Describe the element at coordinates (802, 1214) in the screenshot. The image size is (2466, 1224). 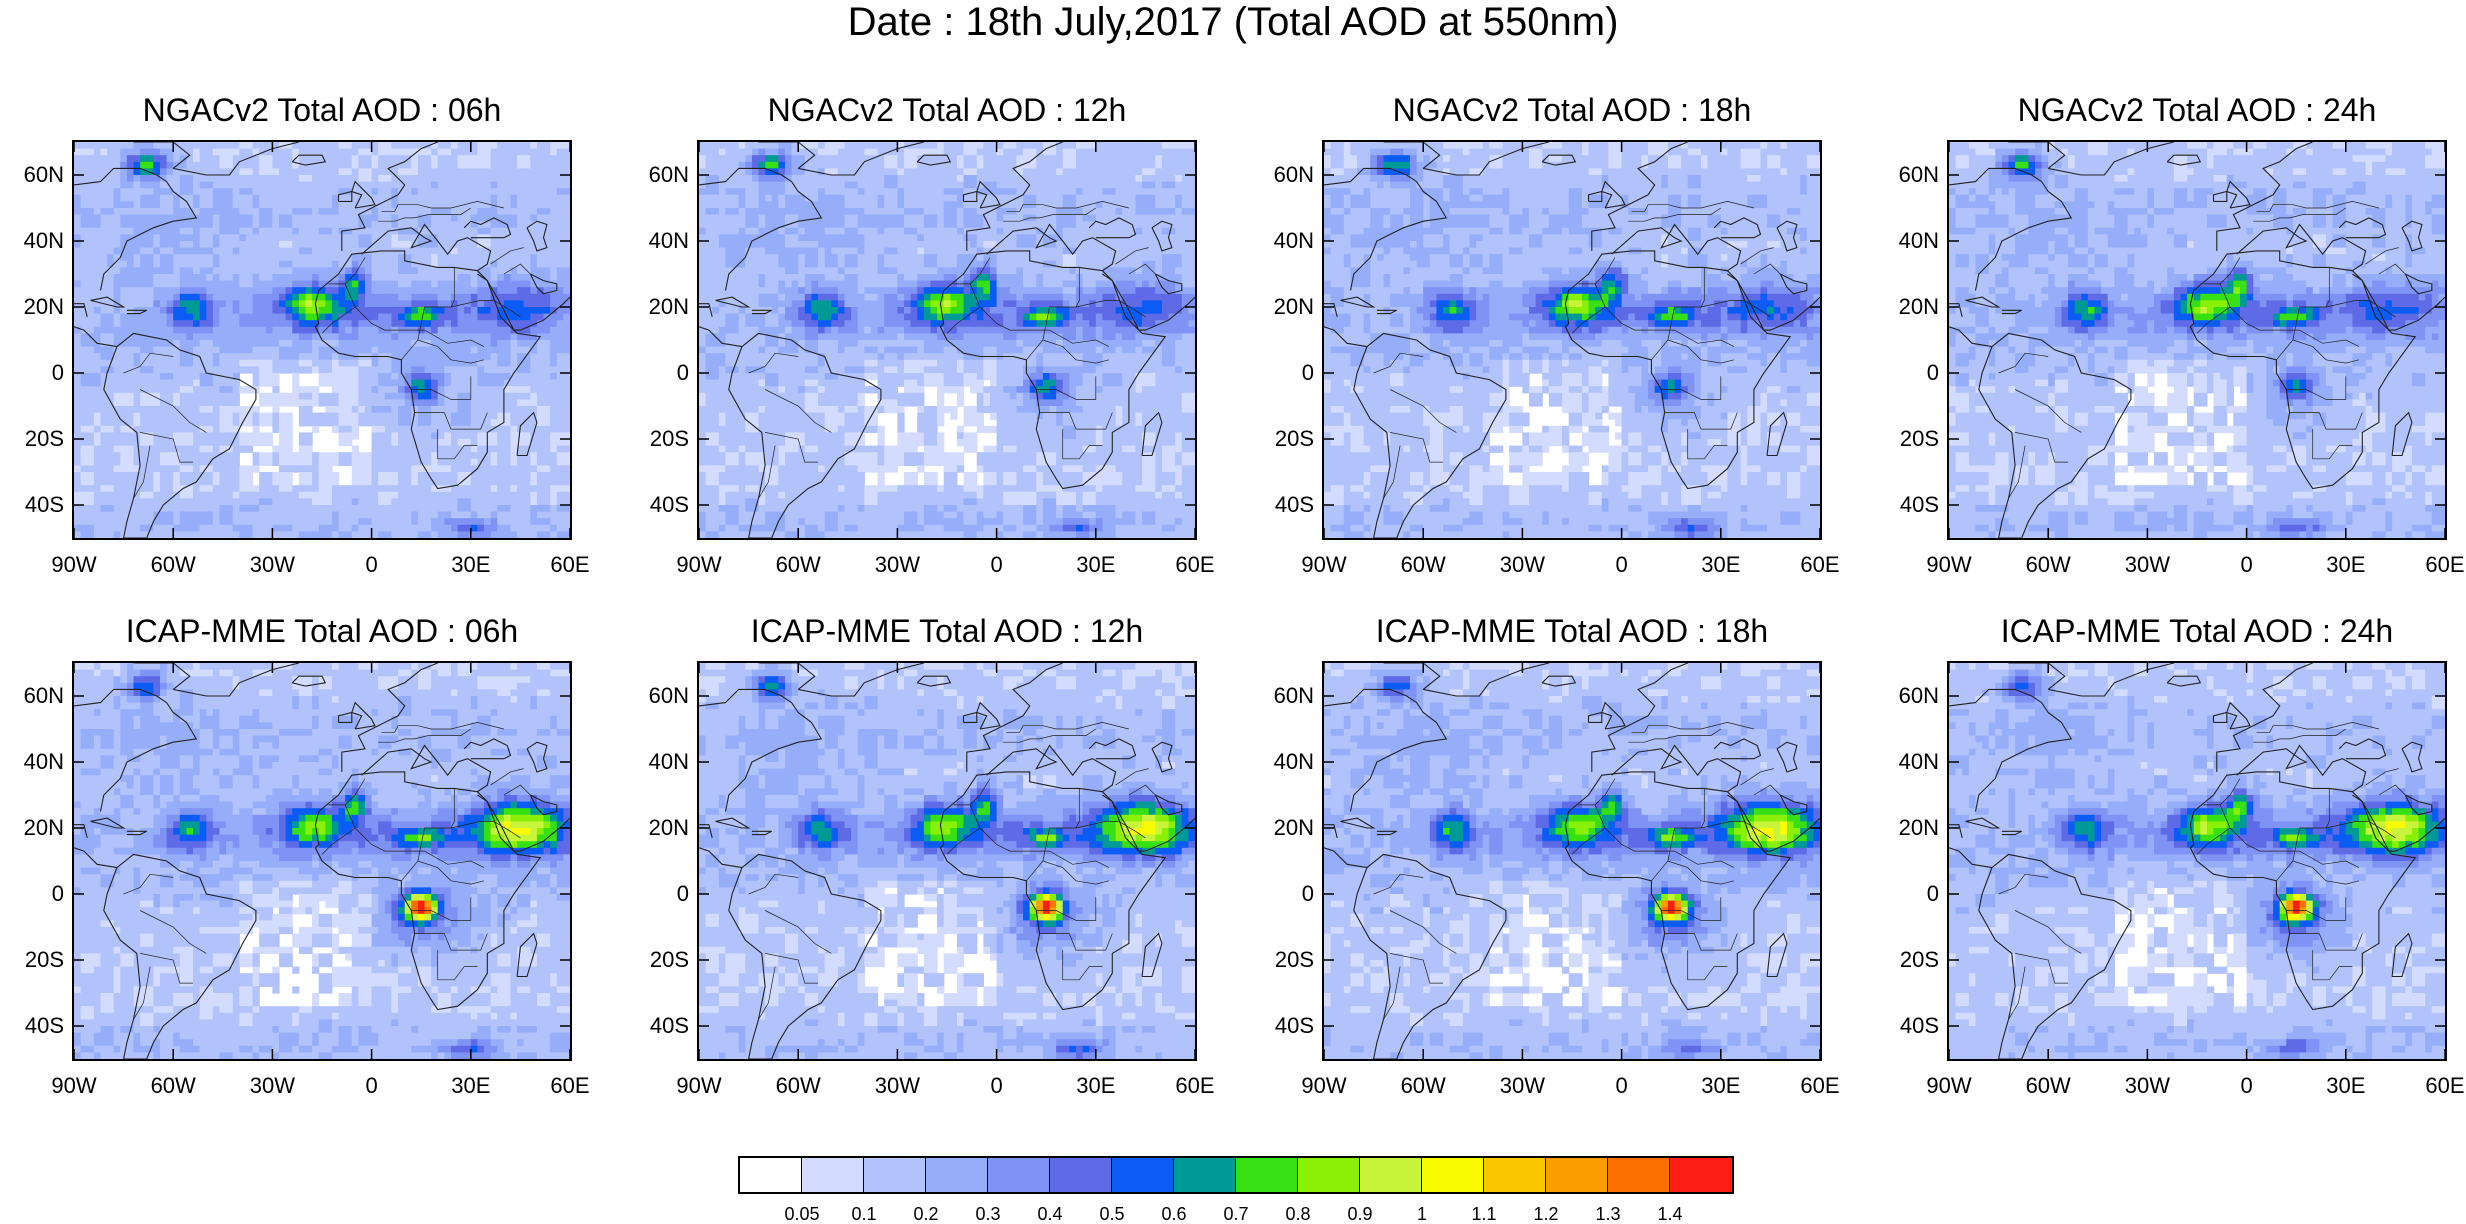
I see `colorbar-label: 0.05` at that location.